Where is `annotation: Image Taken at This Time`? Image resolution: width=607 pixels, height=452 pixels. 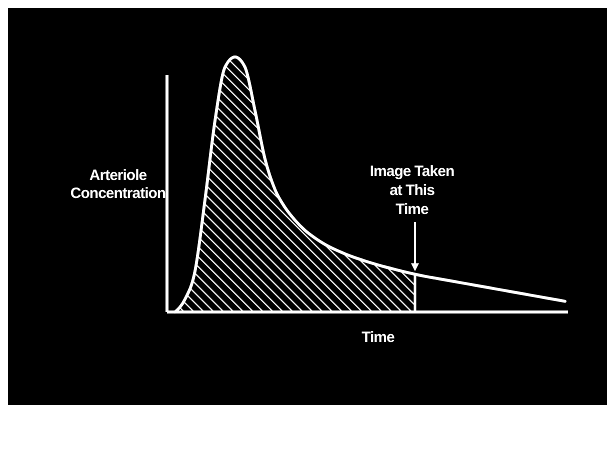
annotation: Image Taken at This Time is located at coordinates (412, 190).